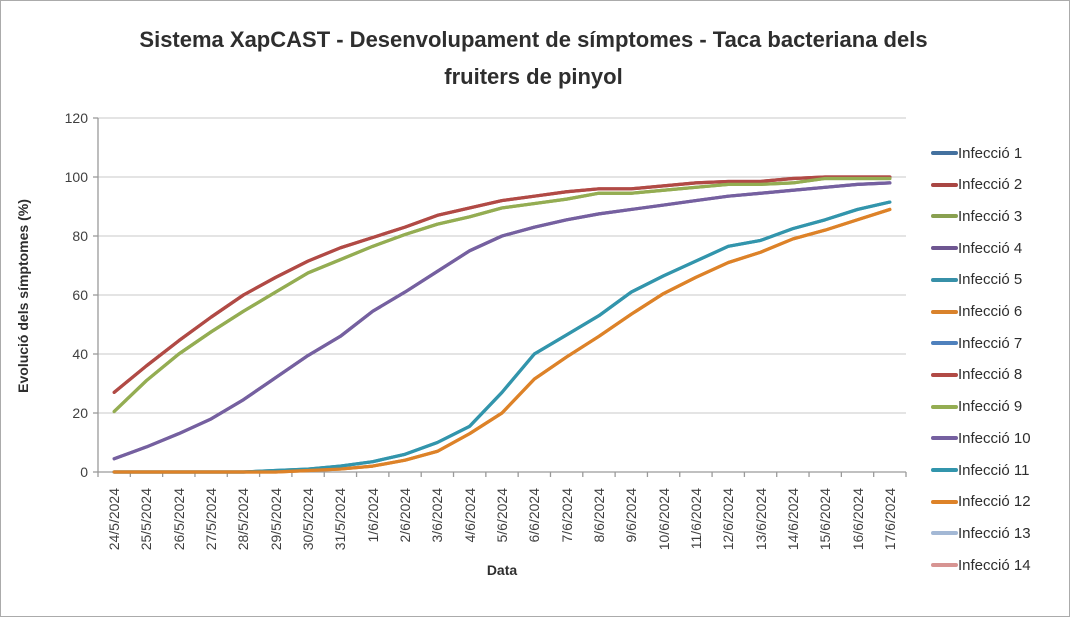 This screenshot has height=617, width=1070. What do you see at coordinates (437, 515) in the screenshot?
I see `x-tick-label: 3/6/2024` at bounding box center [437, 515].